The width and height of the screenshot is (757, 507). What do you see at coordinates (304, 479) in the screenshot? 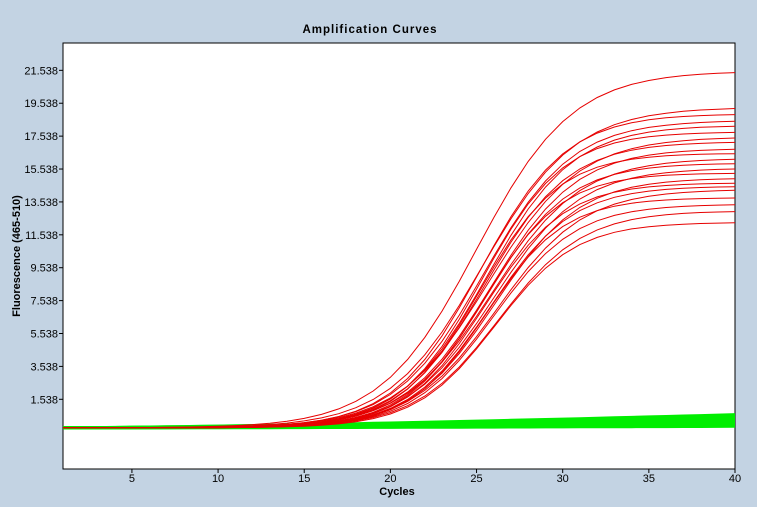
I see `x-tick-label: 15` at bounding box center [304, 479].